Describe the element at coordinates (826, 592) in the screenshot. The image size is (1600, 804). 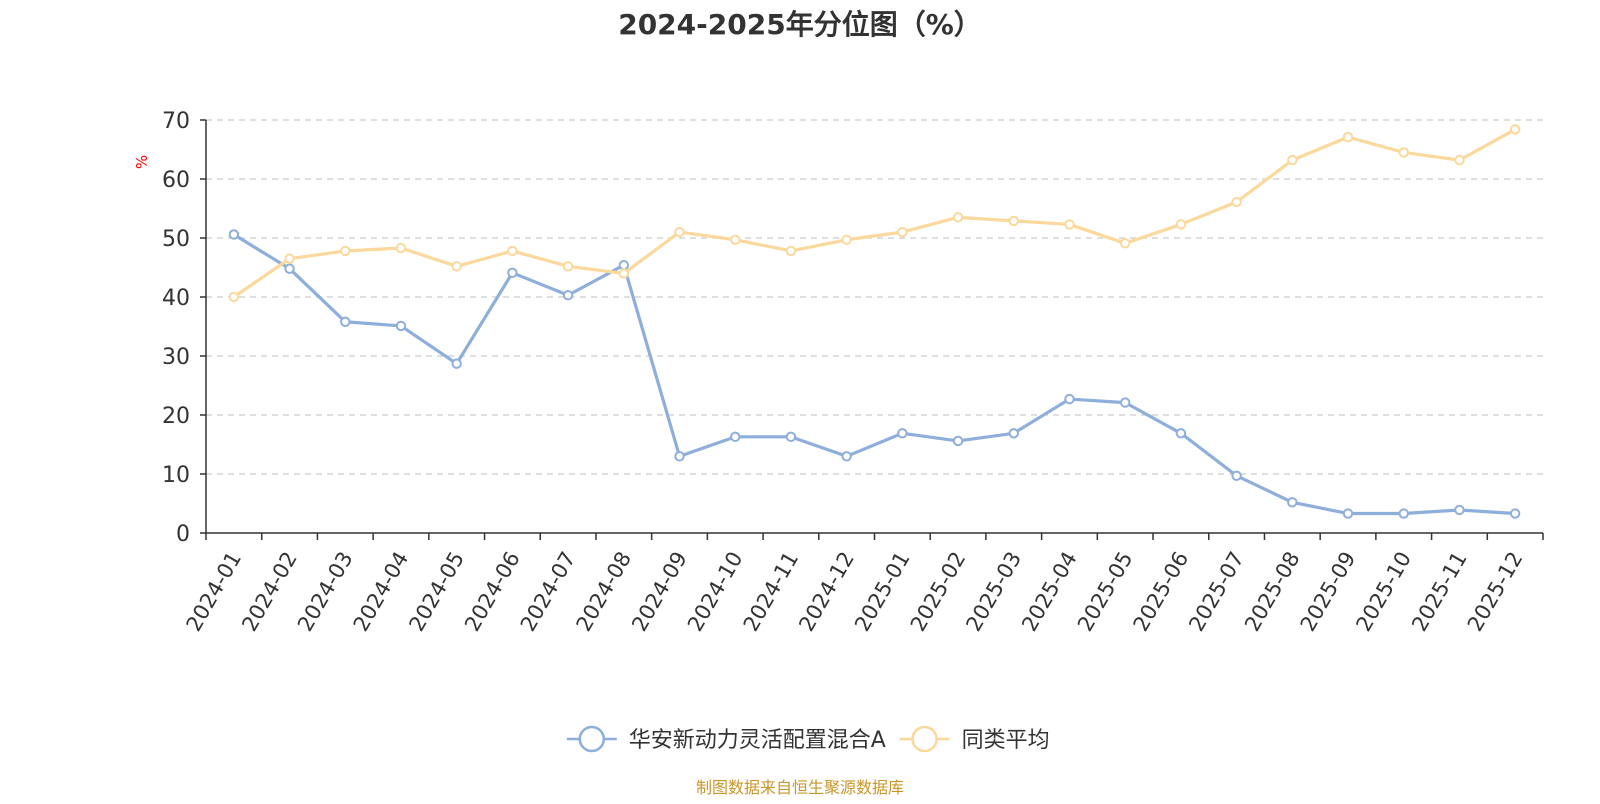
I see `x-tick-label: 2024-12` at that location.